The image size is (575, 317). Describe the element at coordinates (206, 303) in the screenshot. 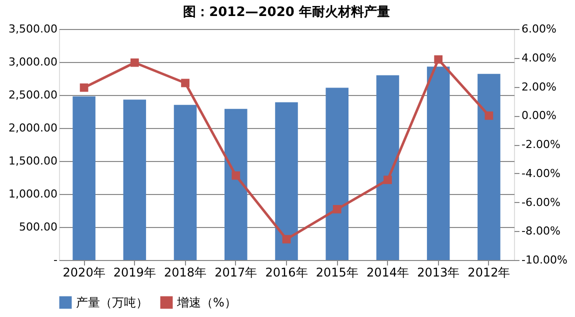

I see `legend-label: 增速（%）` at that location.